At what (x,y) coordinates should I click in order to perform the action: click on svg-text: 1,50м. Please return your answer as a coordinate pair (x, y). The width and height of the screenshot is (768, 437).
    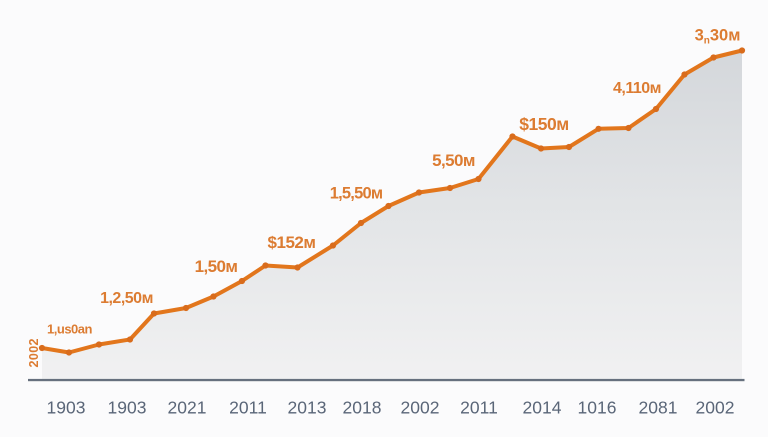
    Looking at the image, I should click on (216, 266).